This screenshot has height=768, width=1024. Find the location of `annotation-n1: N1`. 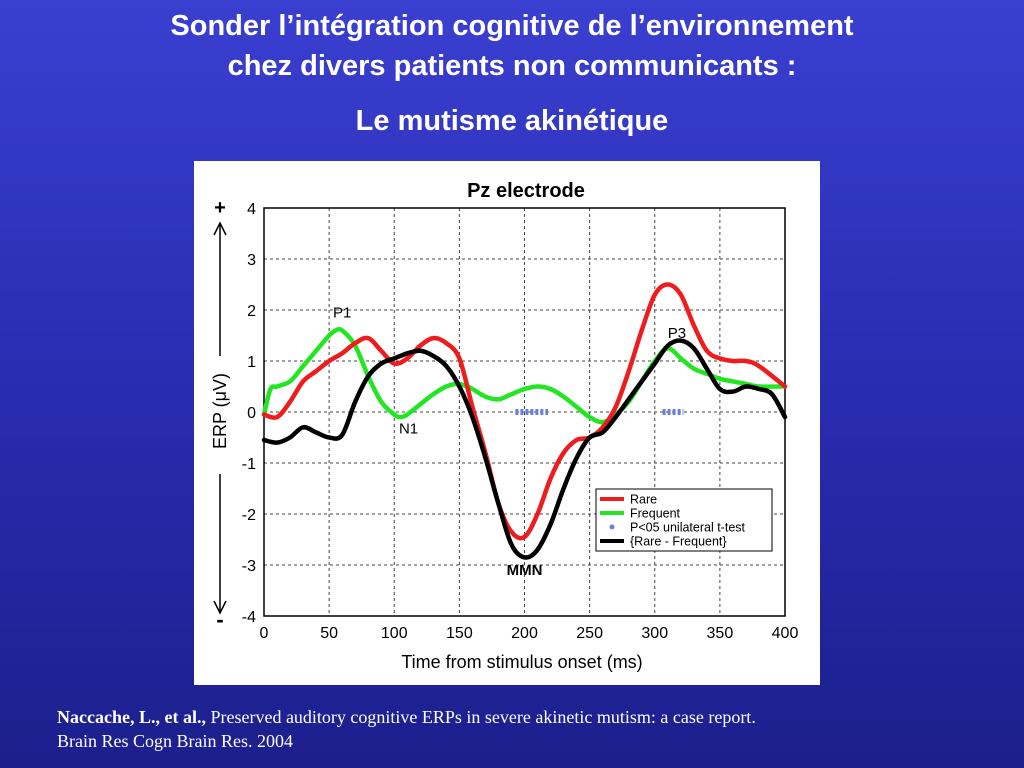

annotation-n1: N1 is located at coordinates (408, 428).